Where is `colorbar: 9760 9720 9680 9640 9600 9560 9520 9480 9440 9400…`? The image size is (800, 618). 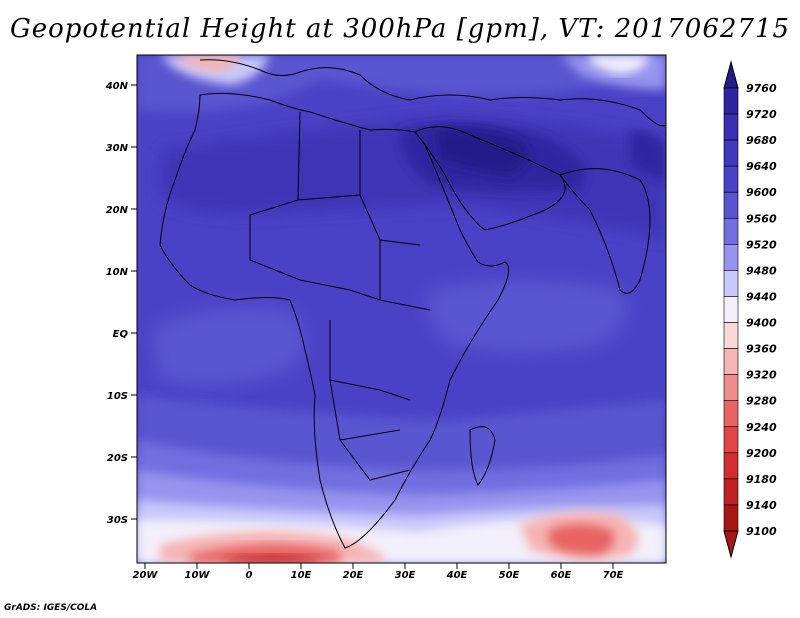 colorbar: 9760 9720 9680 9640 9600 9560 9520 9480 9440 9400… is located at coordinates (750, 309).